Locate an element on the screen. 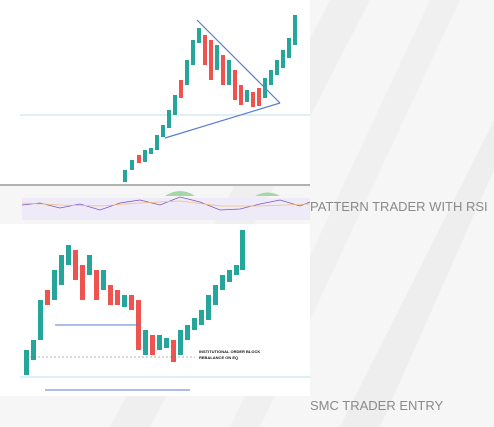 The image size is (494, 427). rsi-line is located at coordinates (166, 203).